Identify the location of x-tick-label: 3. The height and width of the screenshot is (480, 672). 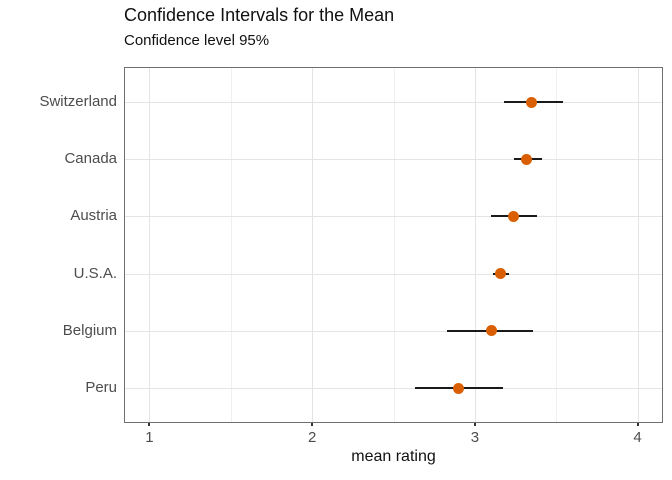
(475, 437).